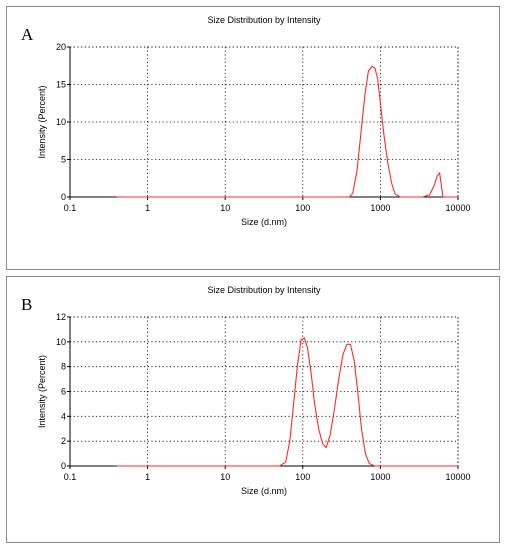 The width and height of the screenshot is (508, 550). What do you see at coordinates (61, 85) in the screenshot?
I see `y-tick-label: 15` at bounding box center [61, 85].